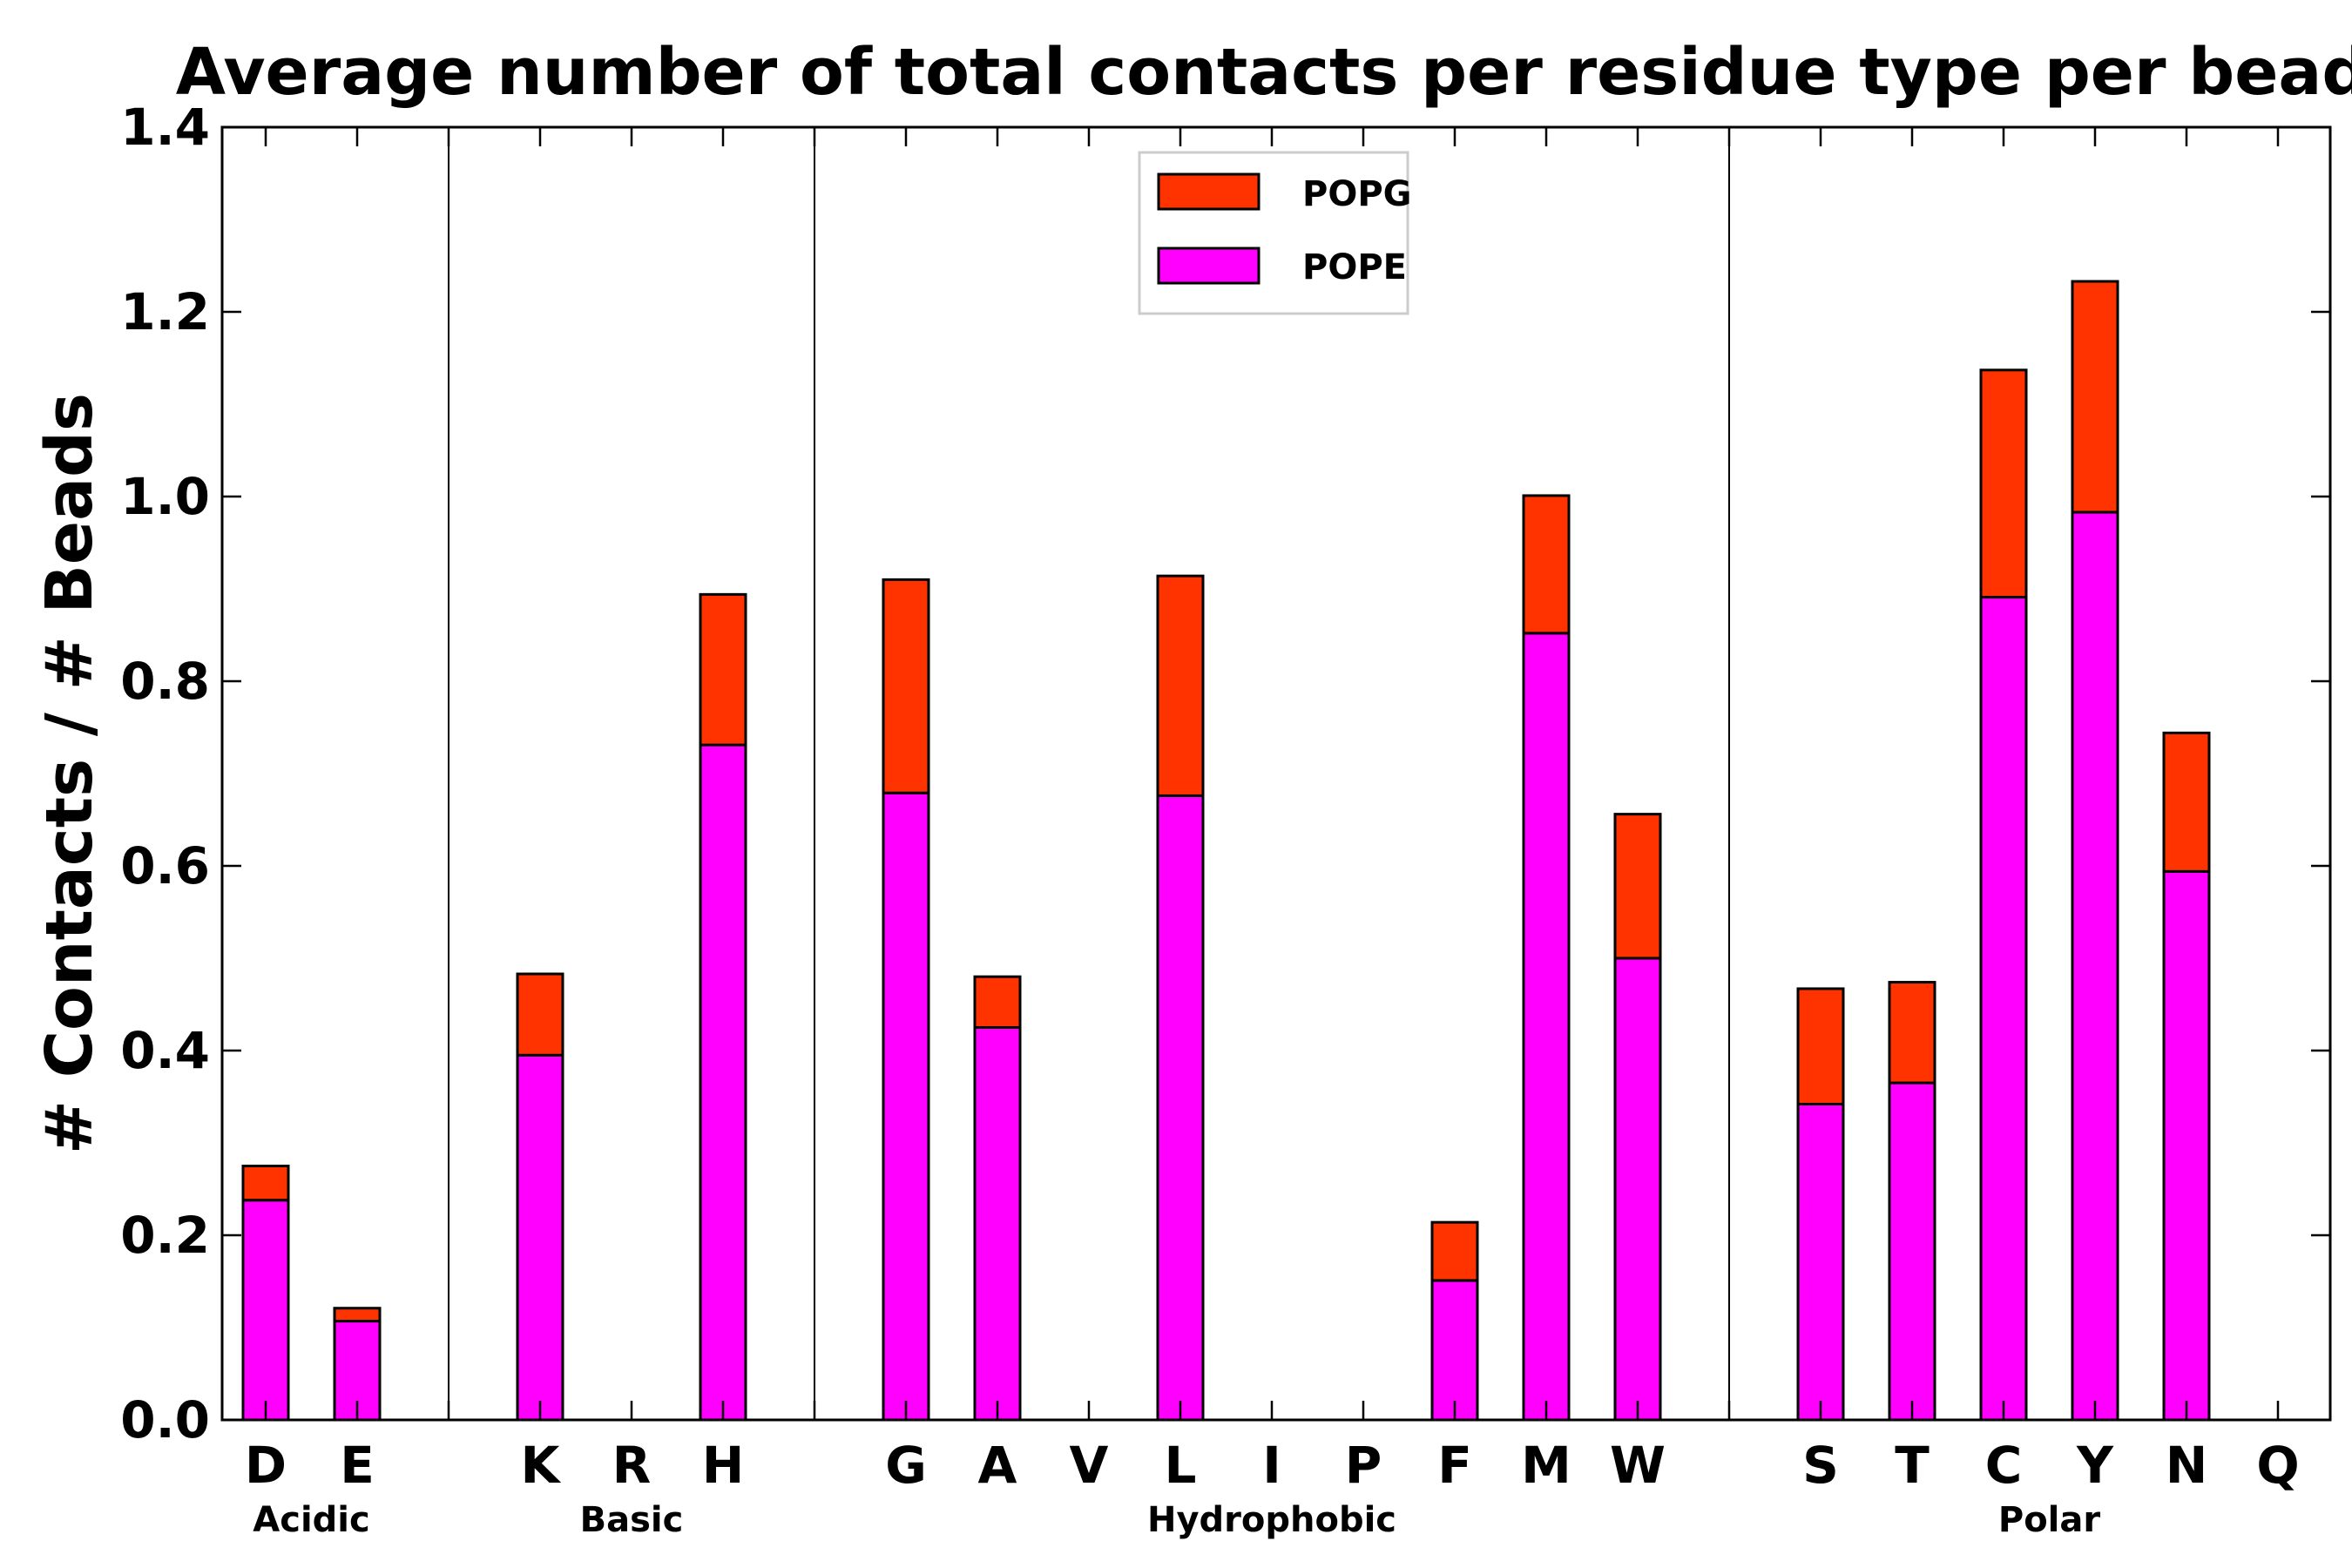 This screenshot has width=2352, height=1568. What do you see at coordinates (632, 1466) in the screenshot?
I see `x-tick-label: R` at bounding box center [632, 1466].